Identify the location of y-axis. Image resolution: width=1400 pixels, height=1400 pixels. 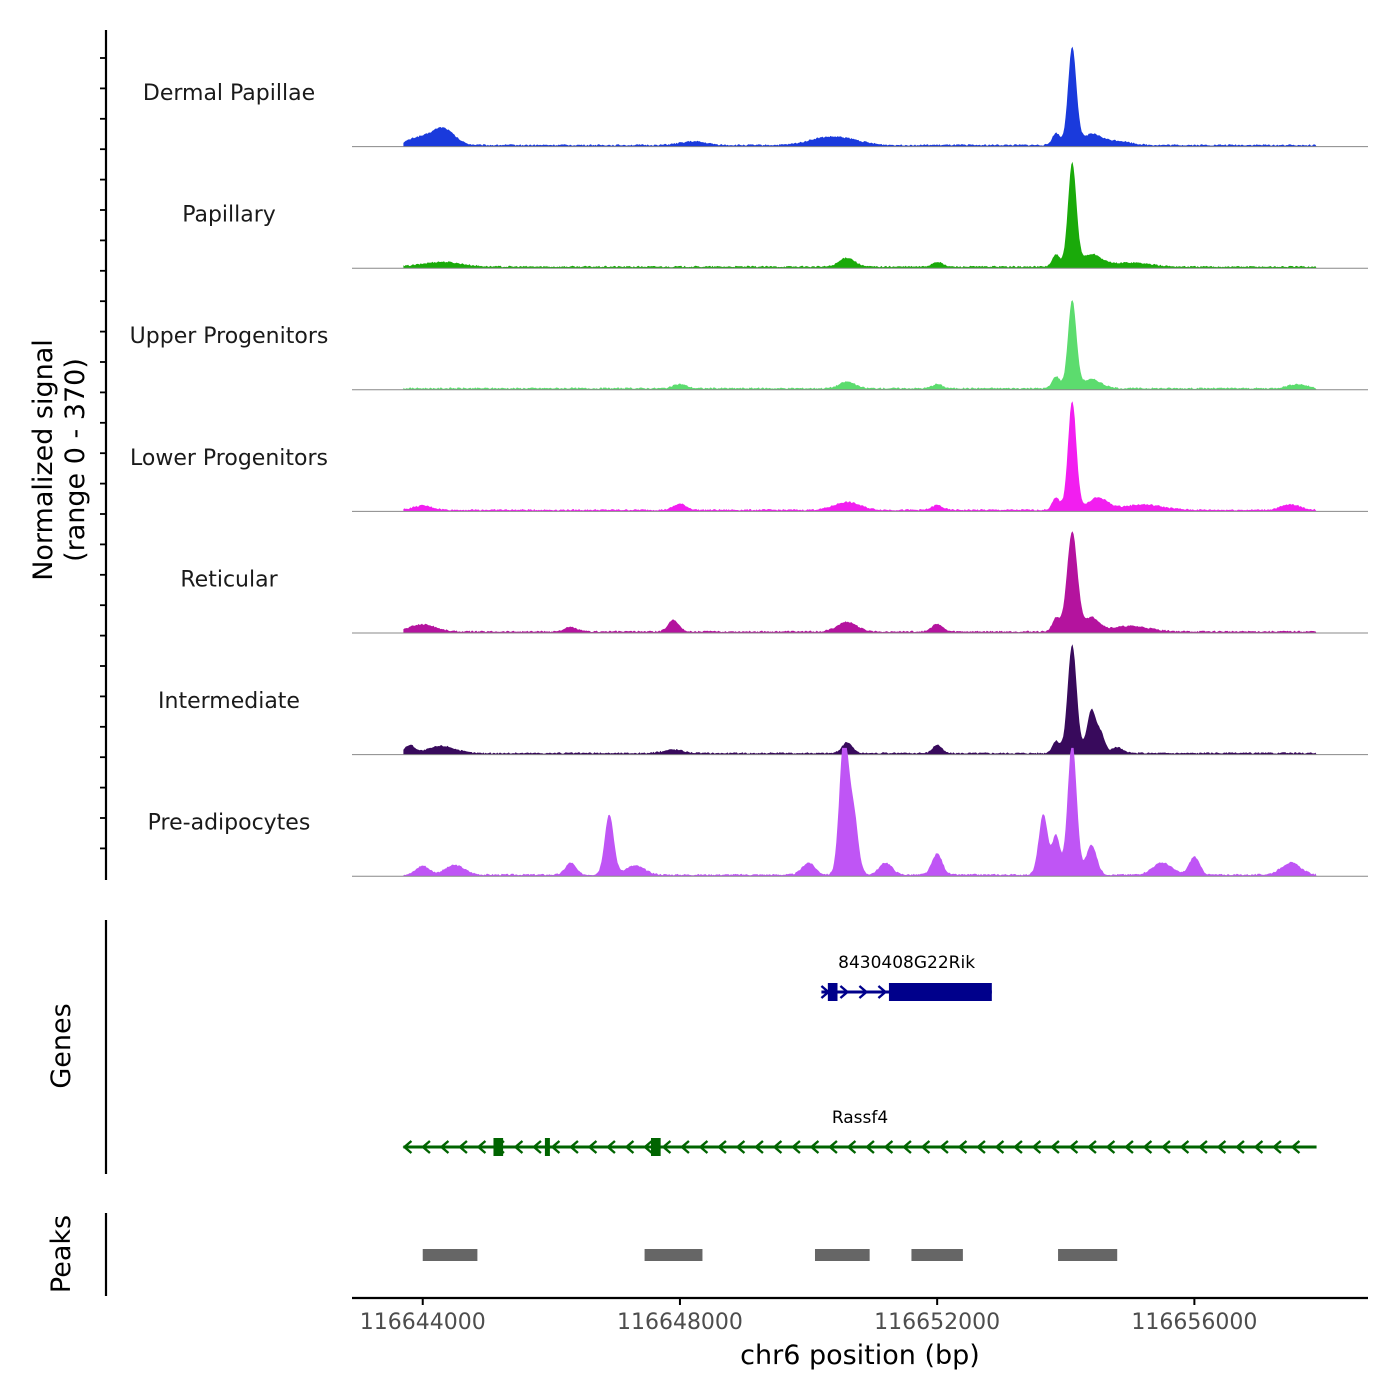
(104, 455).